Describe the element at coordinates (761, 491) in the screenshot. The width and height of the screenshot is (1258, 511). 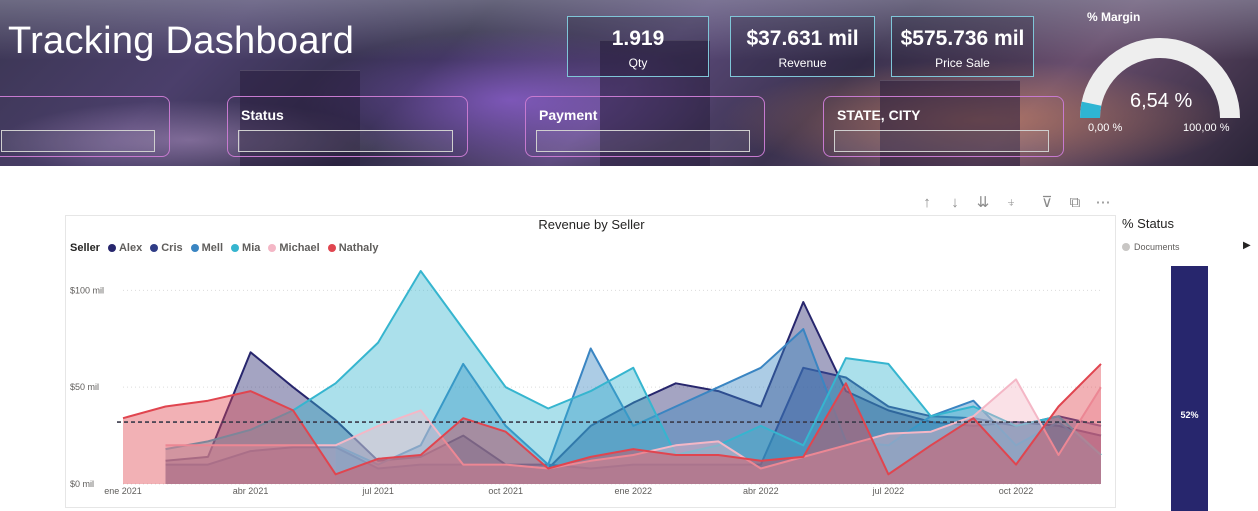
I see `x-tick-label: abr 2022` at that location.